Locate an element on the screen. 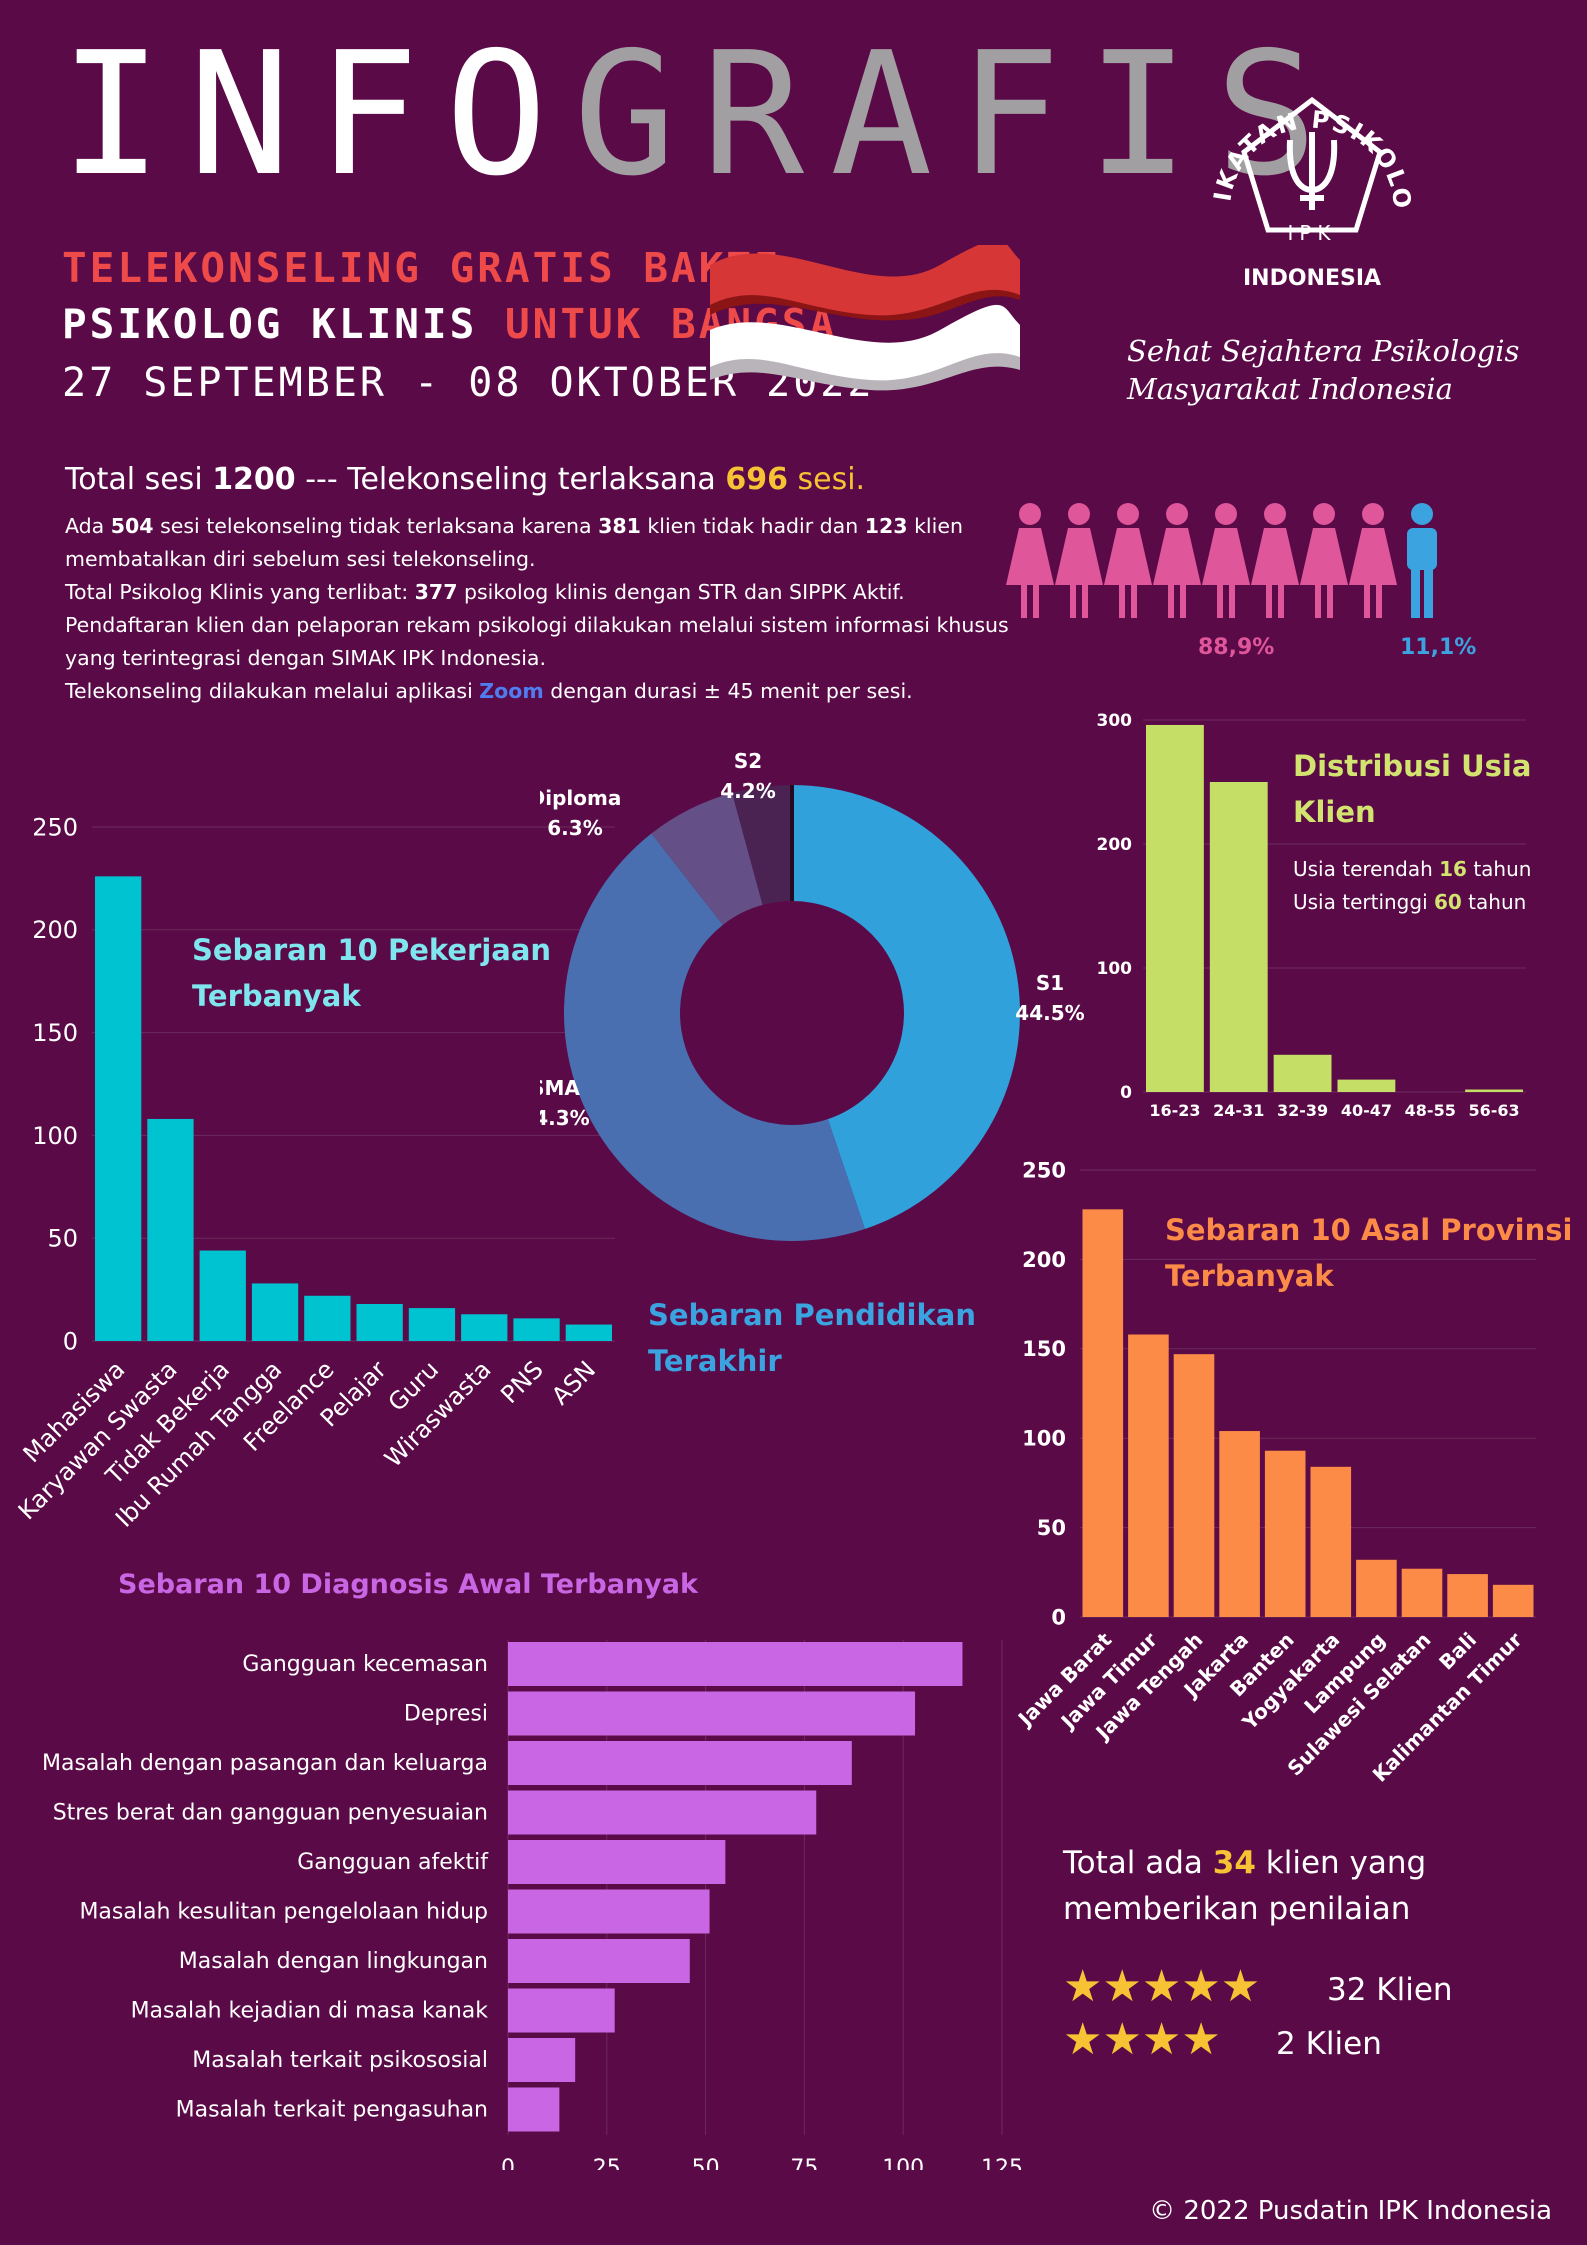 Image resolution: width=1587 pixels, height=2245 pixels. y-tick-label: Gangguan kecemasan is located at coordinates (365, 1664).